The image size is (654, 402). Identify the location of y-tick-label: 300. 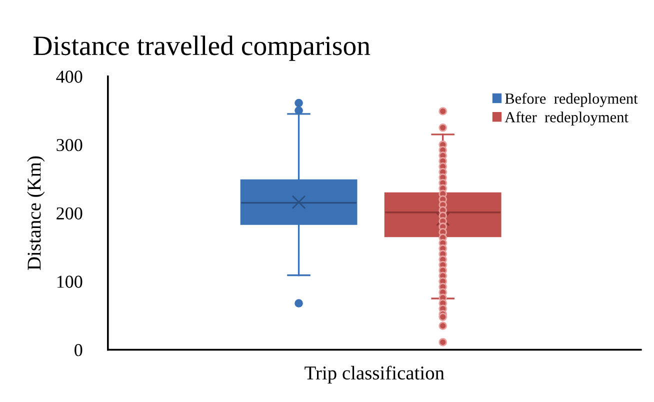
(69, 145).